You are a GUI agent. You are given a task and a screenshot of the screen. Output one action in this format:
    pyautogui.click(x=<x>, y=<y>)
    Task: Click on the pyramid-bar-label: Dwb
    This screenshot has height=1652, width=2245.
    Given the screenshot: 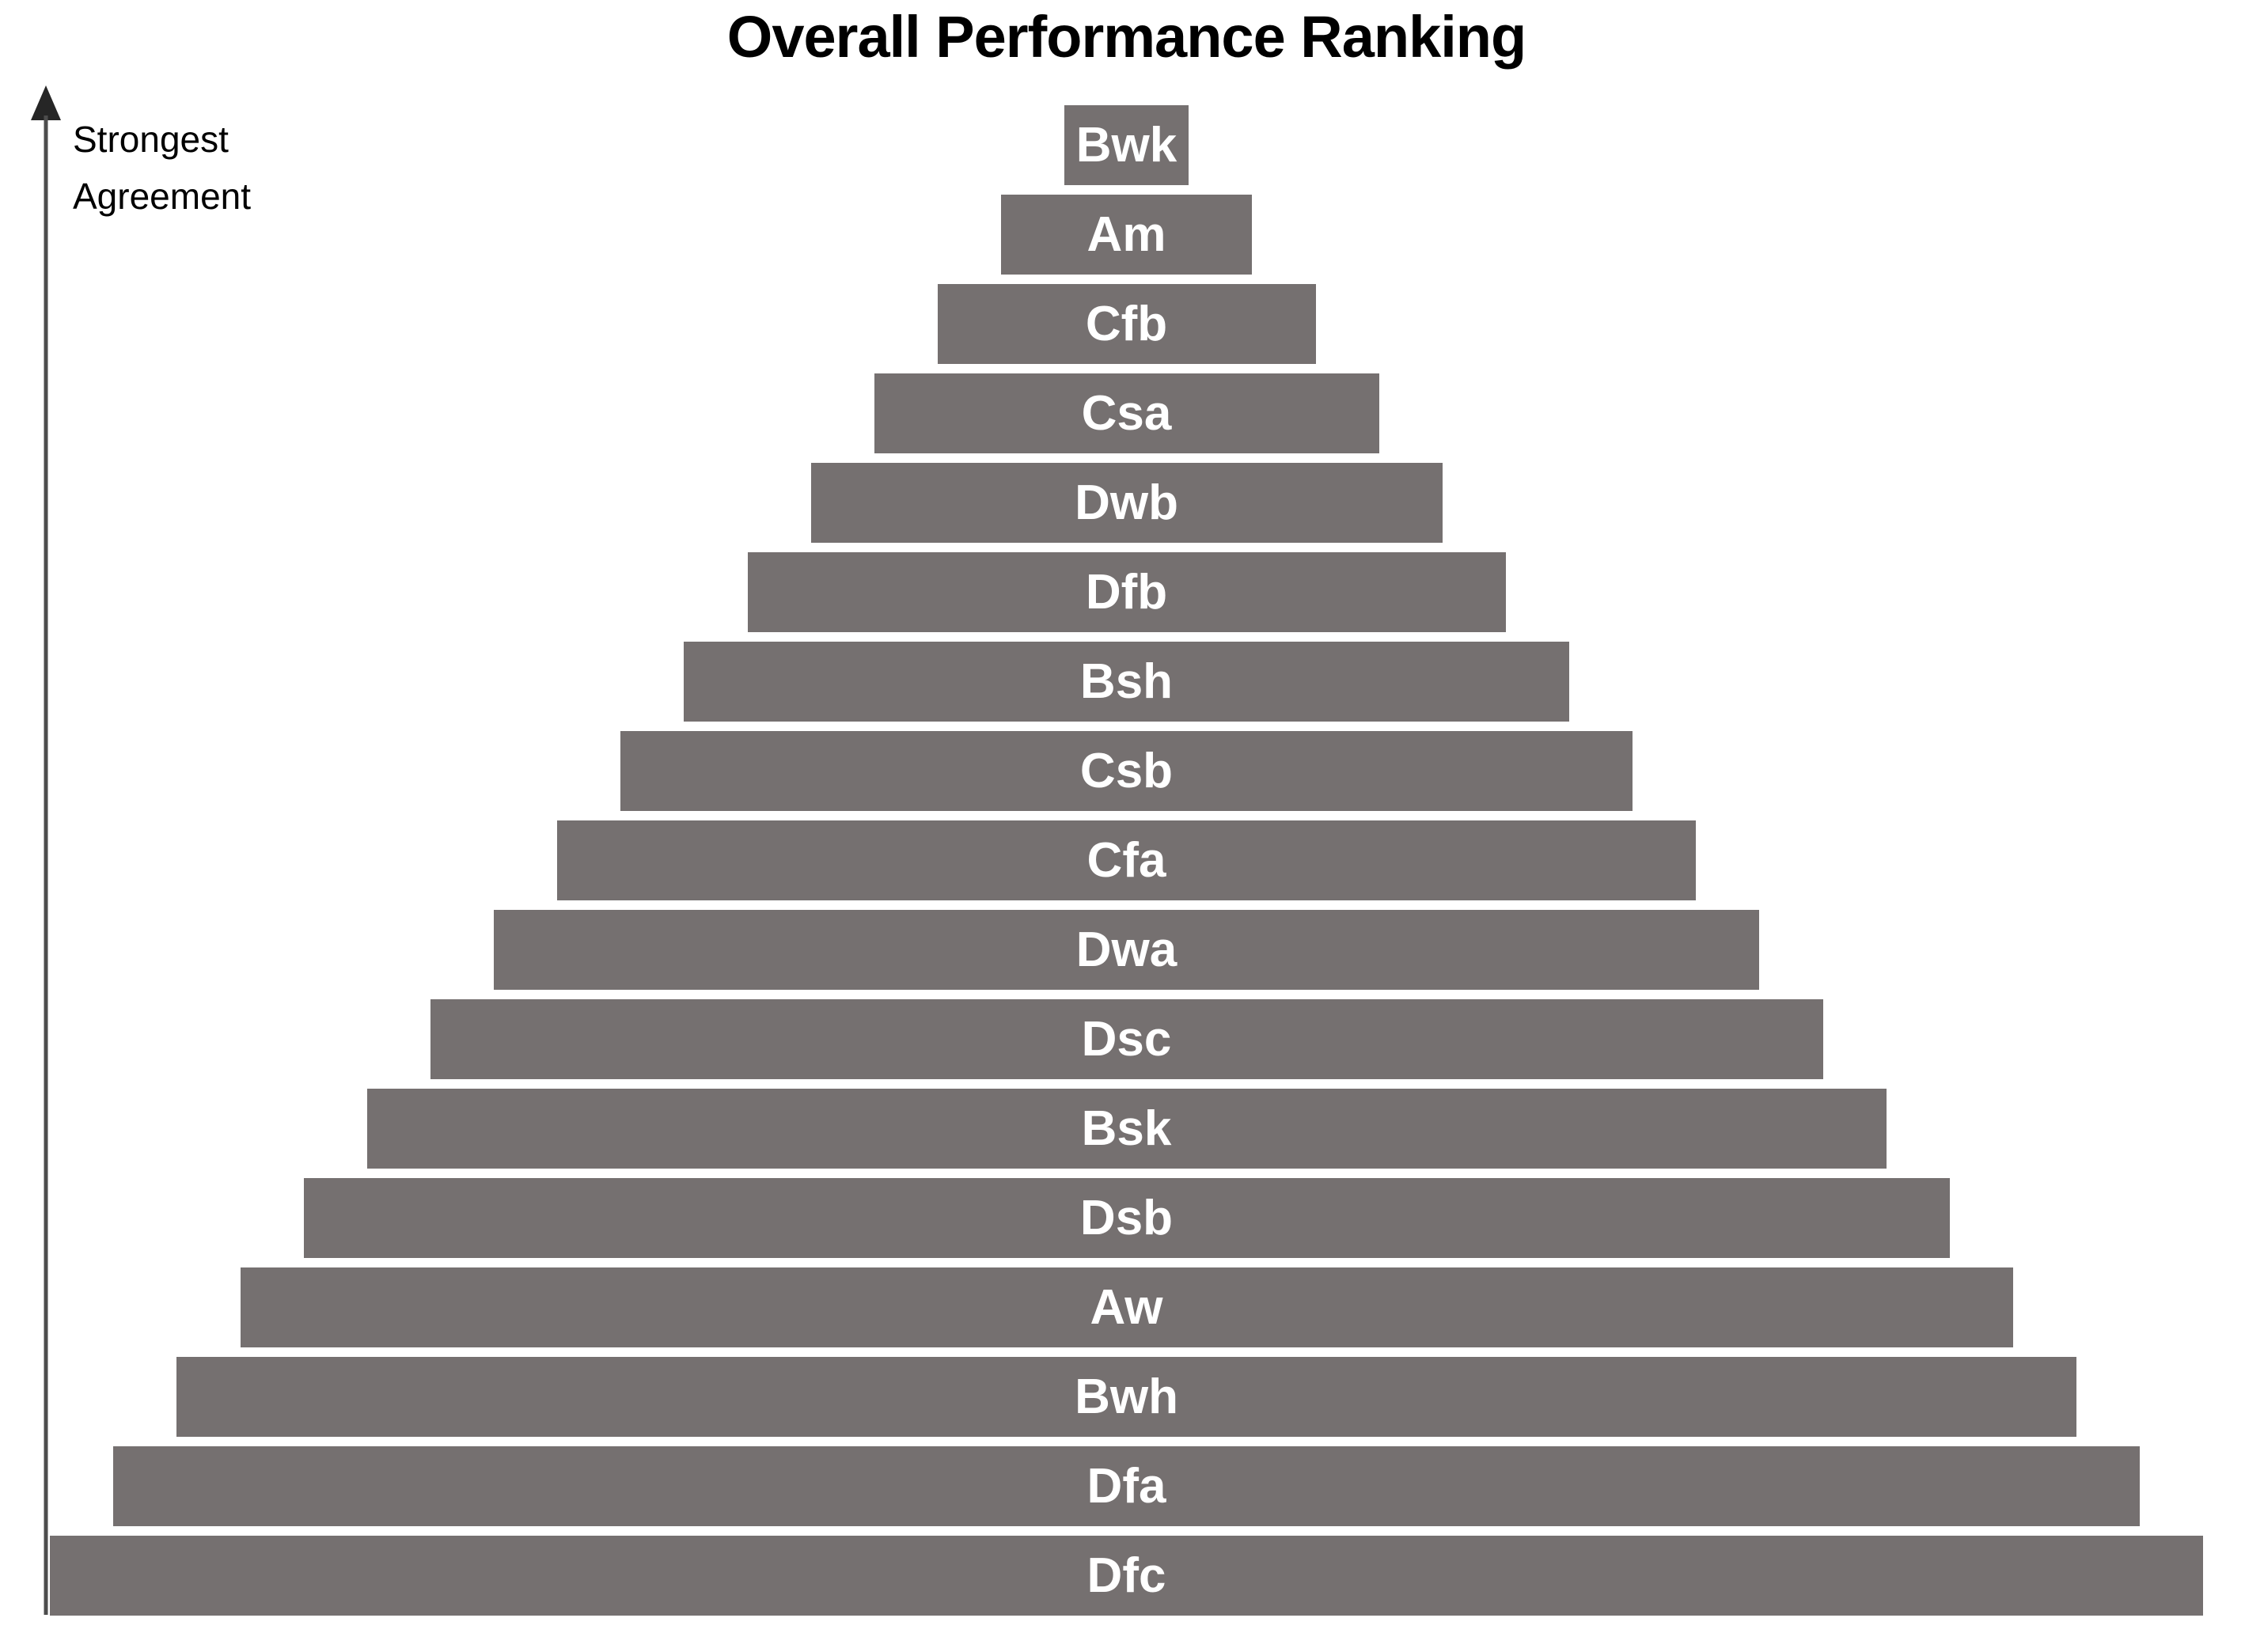 What is the action you would take?
    pyautogui.click(x=1127, y=503)
    